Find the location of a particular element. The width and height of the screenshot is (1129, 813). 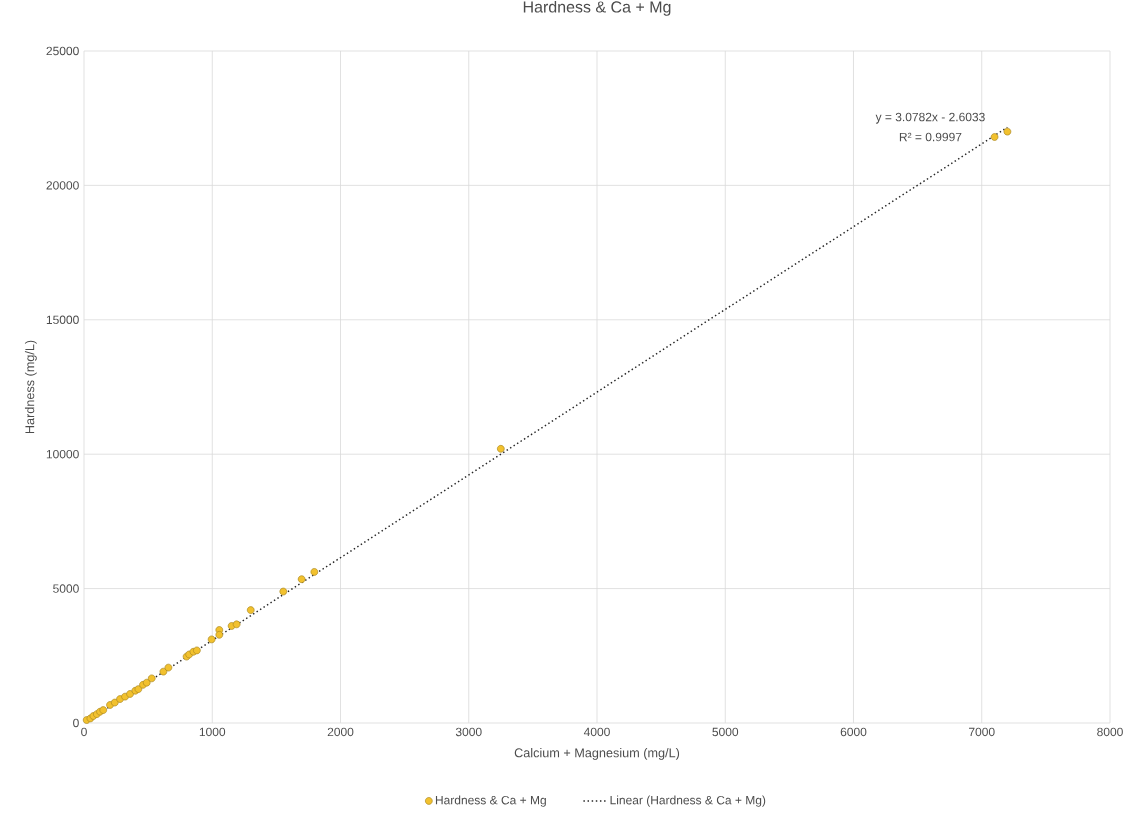

y-tick-label: 5000 is located at coordinates (66, 588).